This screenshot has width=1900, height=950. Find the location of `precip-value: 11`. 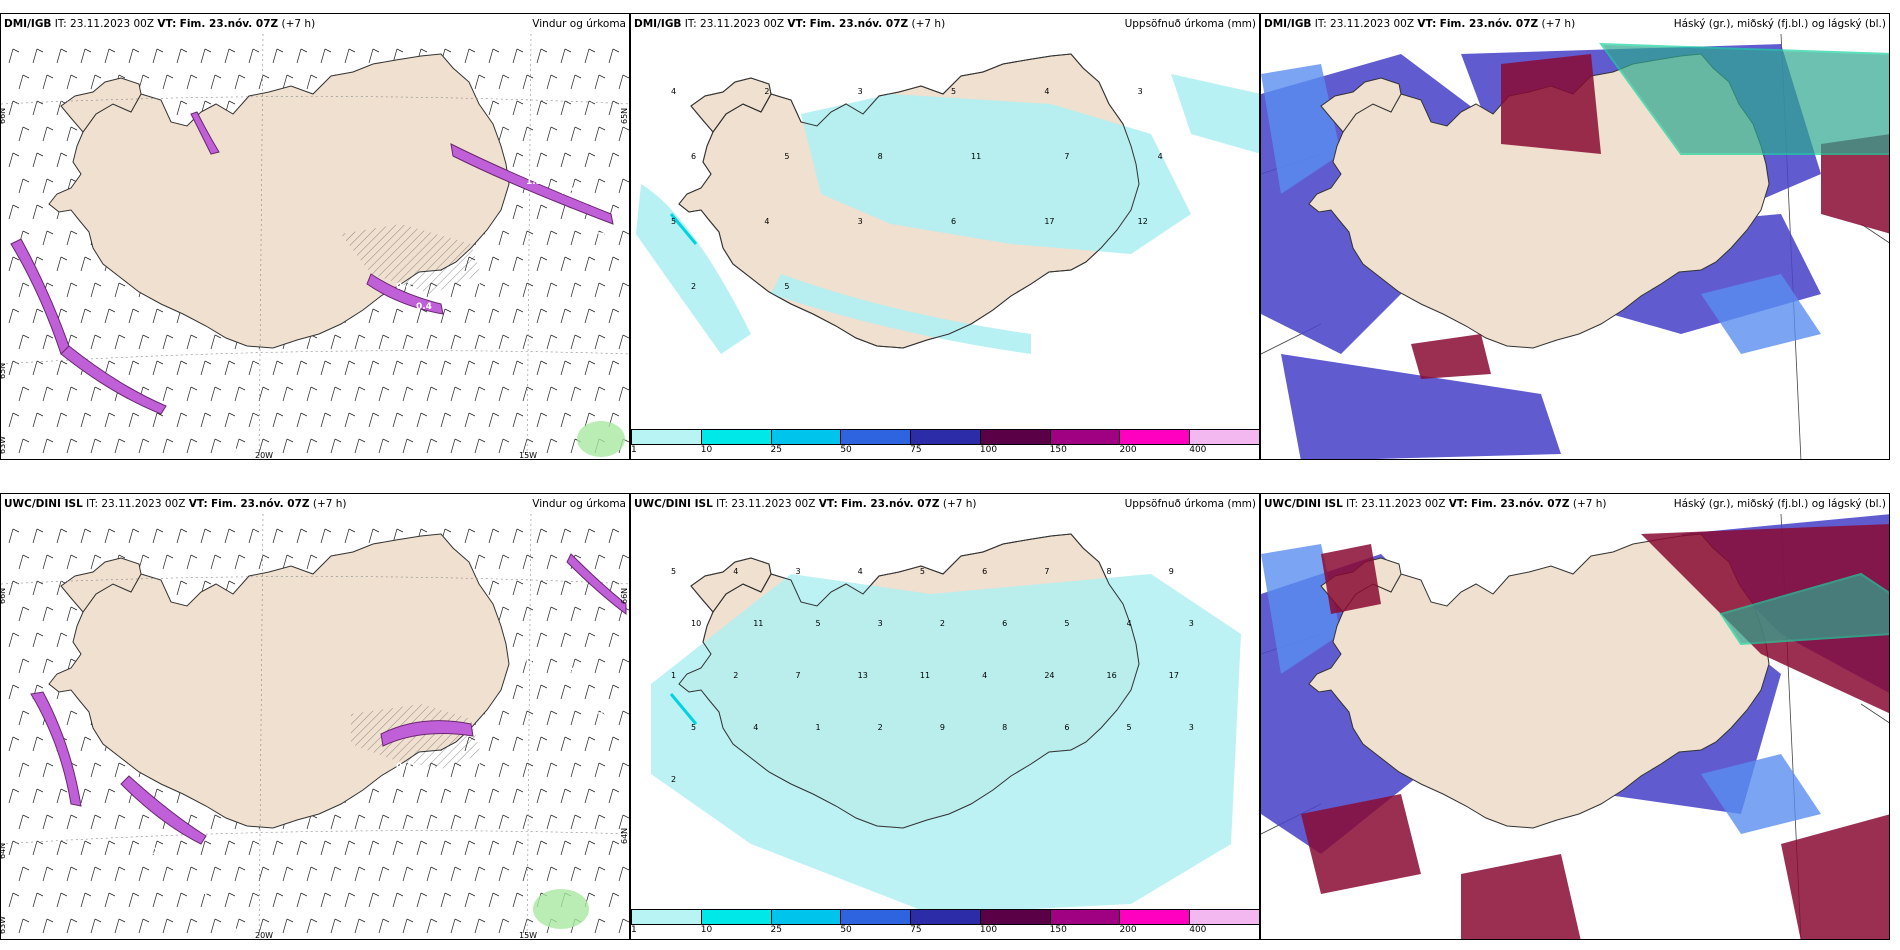

precip-value: 11 is located at coordinates (925, 675).